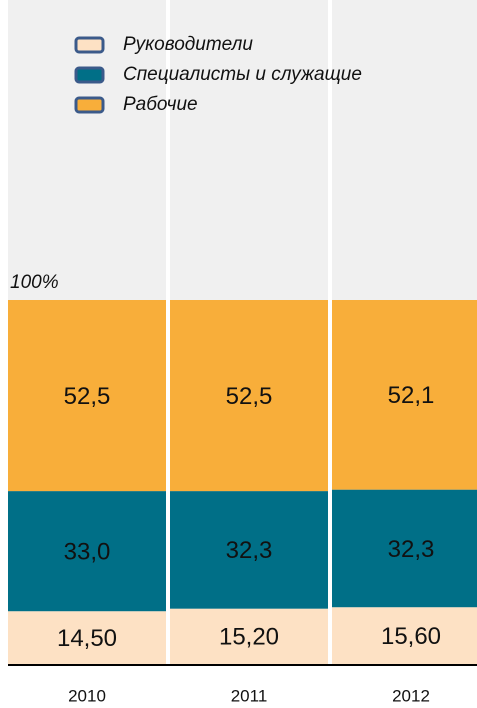 The height and width of the screenshot is (708, 477). What do you see at coordinates (87, 695) in the screenshot?
I see `x-tick-label: 2010` at bounding box center [87, 695].